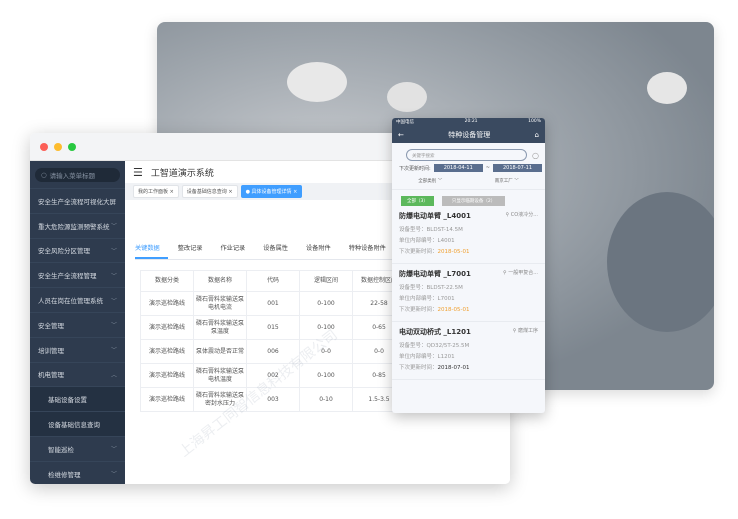 The height and width of the screenshot is (519, 738). Describe the element at coordinates (209, 191) in the screenshot. I see `page-tag: 设备基础信息查询 ×` at that location.